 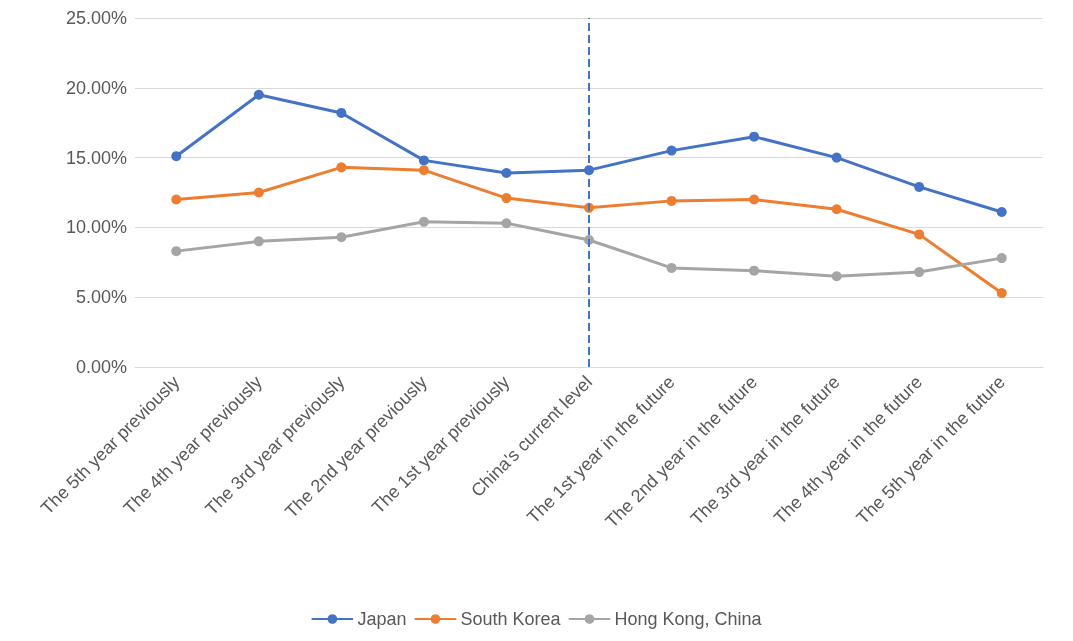 What do you see at coordinates (96, 157) in the screenshot?
I see `y-tick-label: 15.00%` at bounding box center [96, 157].